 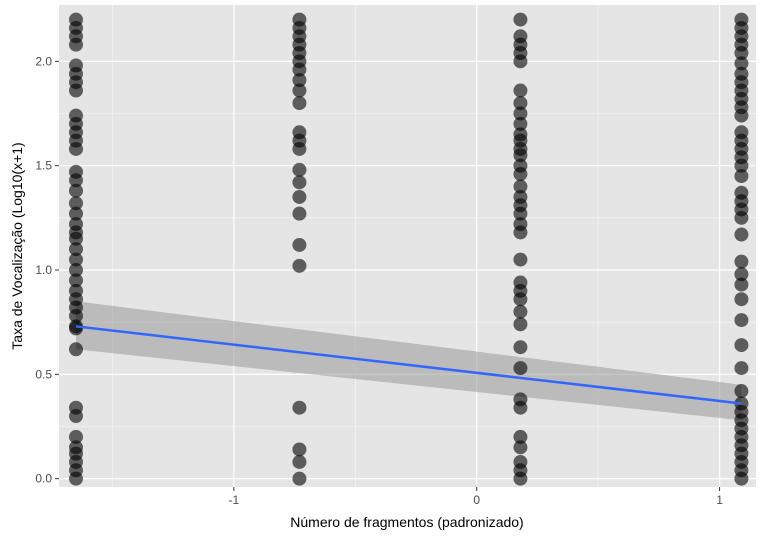 I want to click on x-tick-label: 1, so click(x=719, y=500).